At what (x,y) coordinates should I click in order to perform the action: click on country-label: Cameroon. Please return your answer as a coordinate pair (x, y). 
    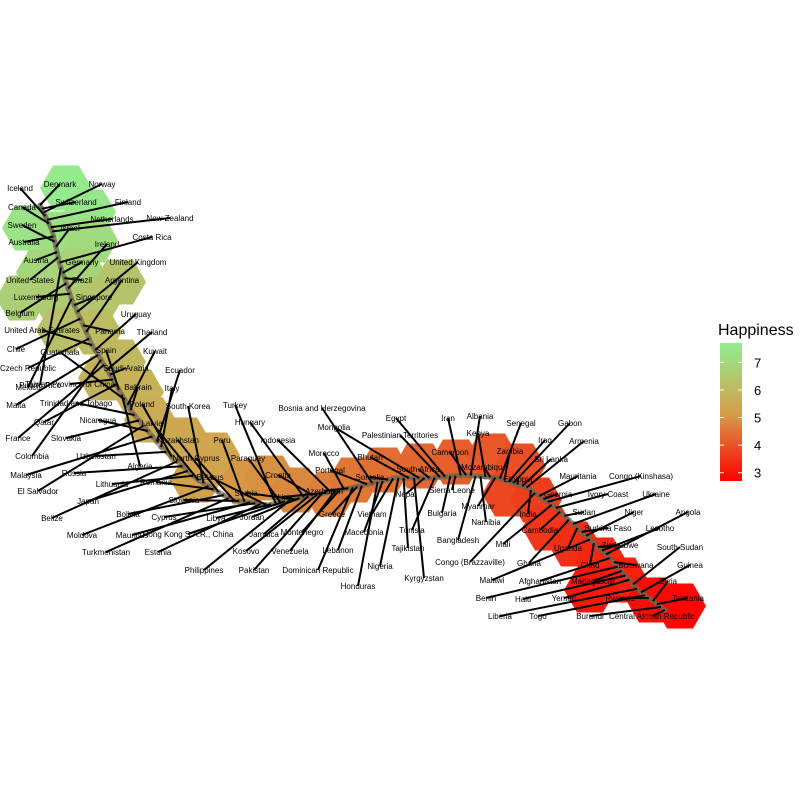
    Looking at the image, I should click on (449, 452).